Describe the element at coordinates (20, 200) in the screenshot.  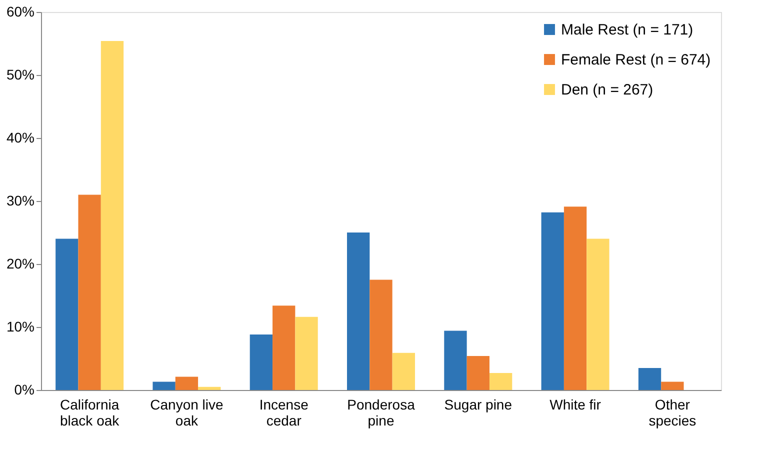
I see `y-tick-label: 30%` at that location.